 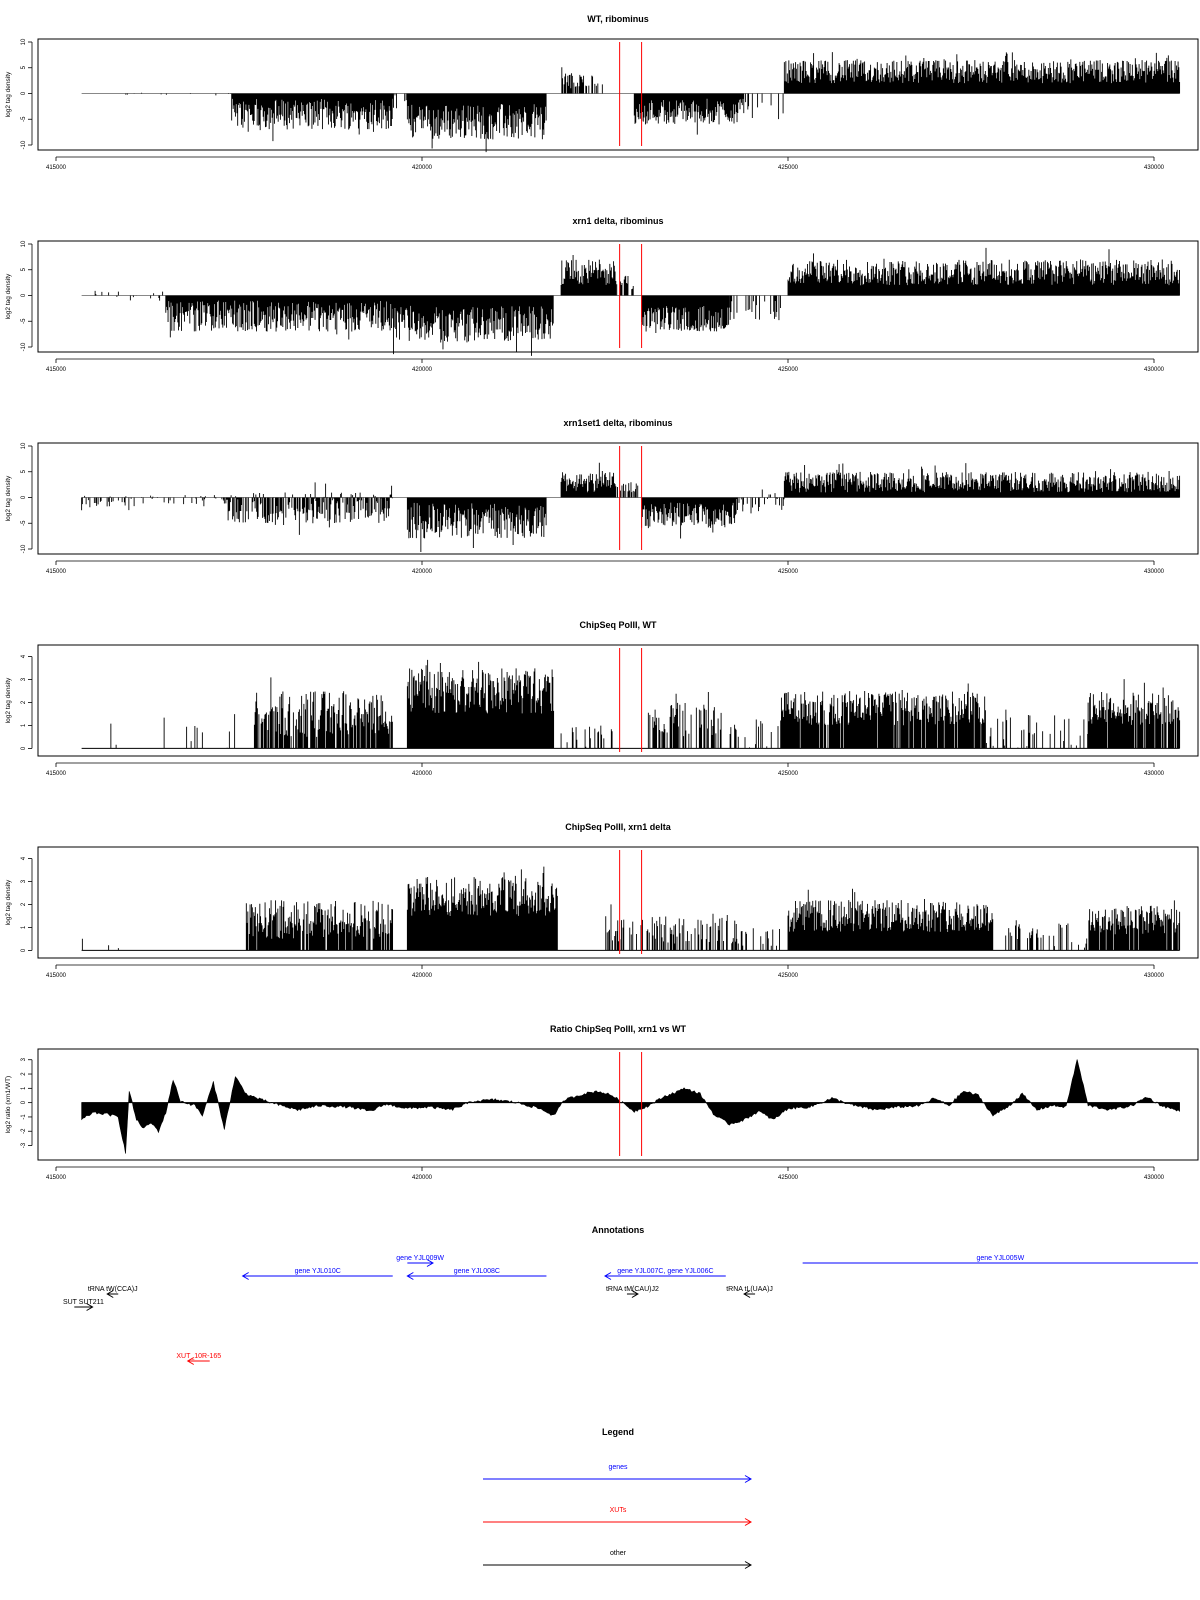 I want to click on annotation-label: tRNA tW(CCA)J, so click(x=113, y=1289).